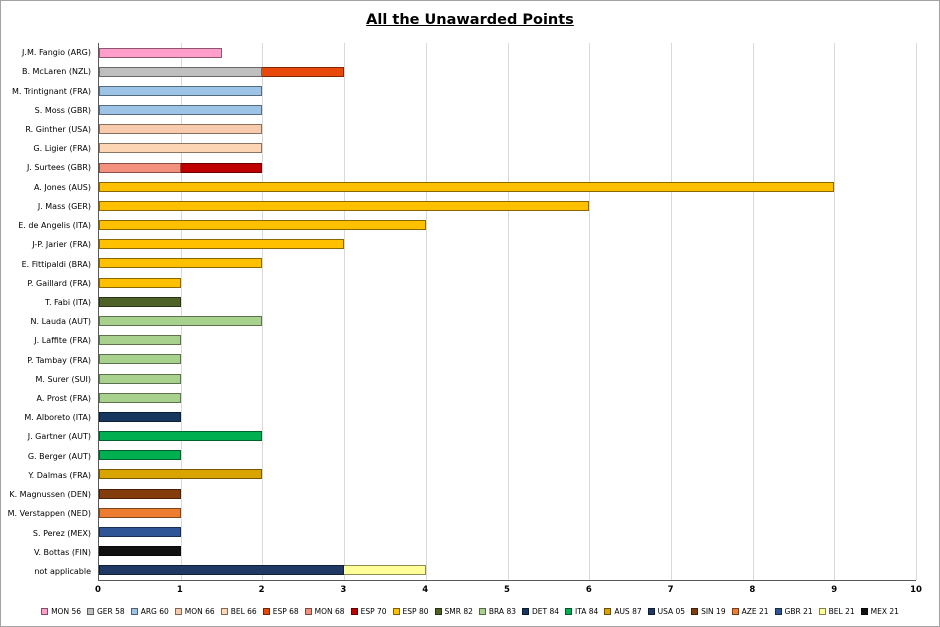  I want to click on legend-item: ESP 68, so click(280, 611).